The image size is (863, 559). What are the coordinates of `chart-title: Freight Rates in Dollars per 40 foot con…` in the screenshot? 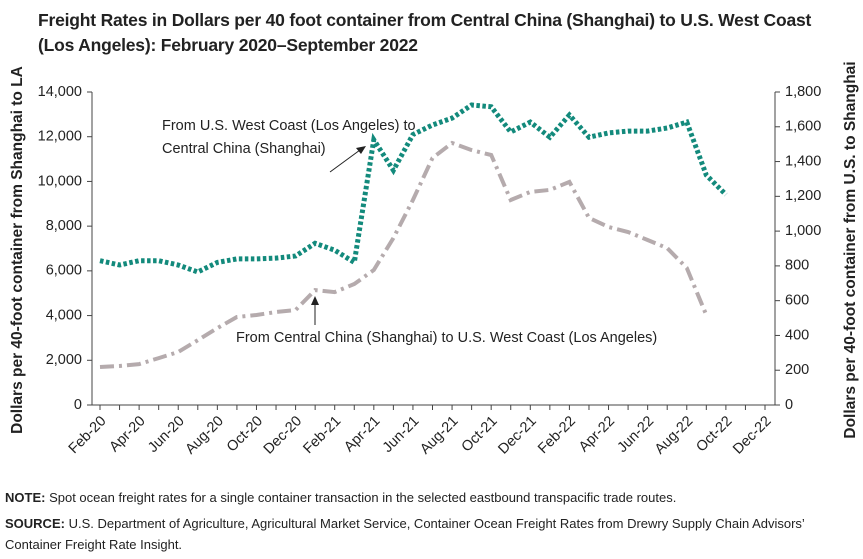 It's located at (425, 32).